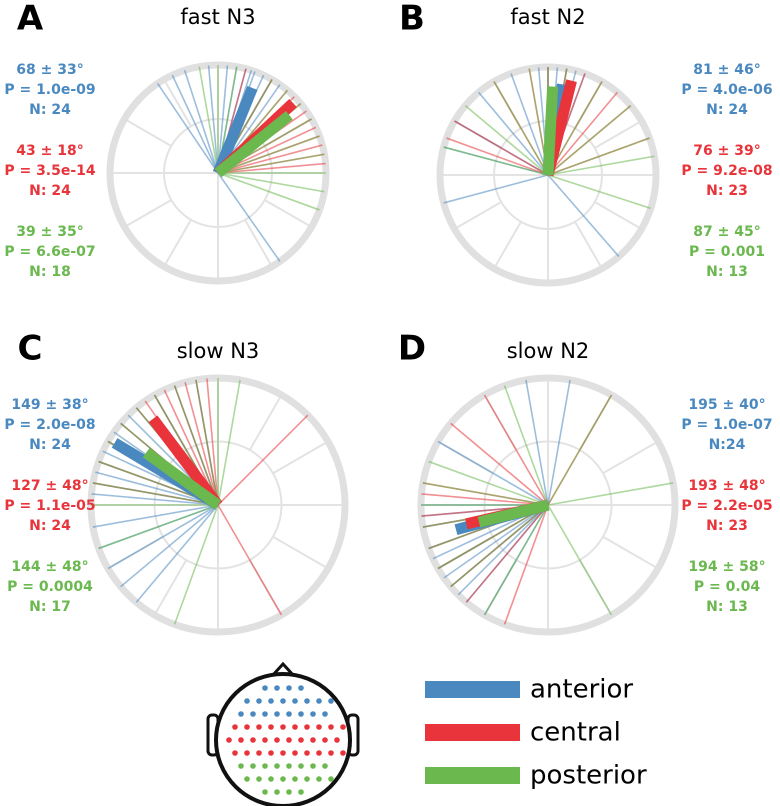  What do you see at coordinates (575, 733) in the screenshot?
I see `legend-label: central` at bounding box center [575, 733].